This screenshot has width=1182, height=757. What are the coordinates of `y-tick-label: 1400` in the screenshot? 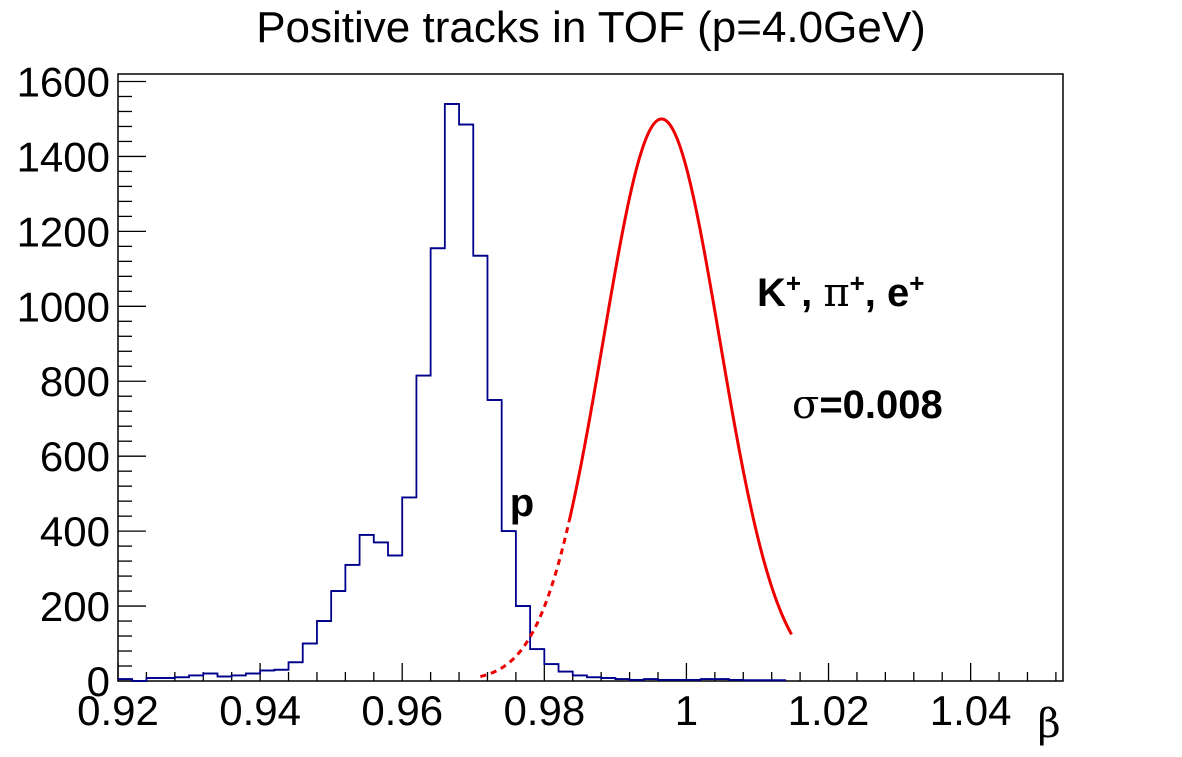 It's located at (63, 156).